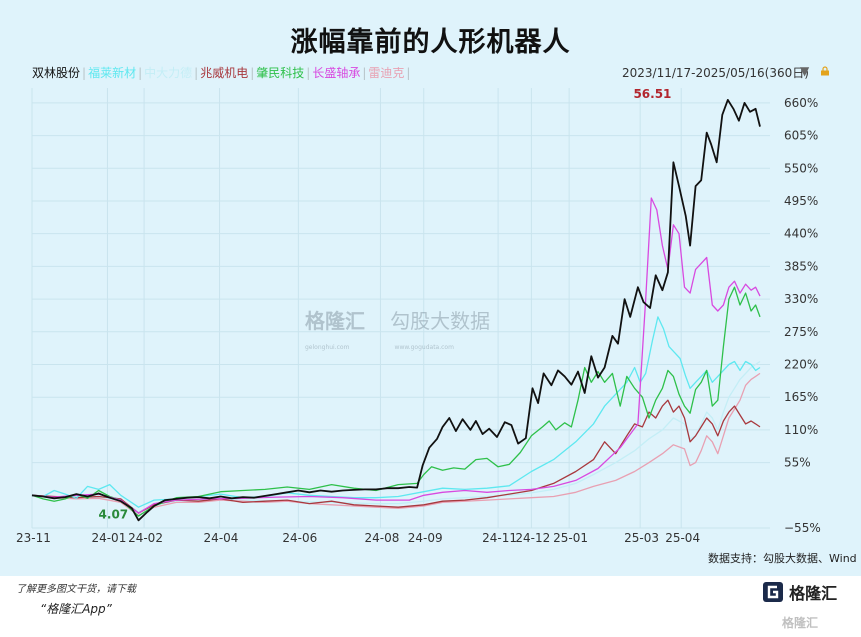 This screenshot has height=637, width=861. Describe the element at coordinates (430, 42) in the screenshot. I see `chart-title: 涨幅靠前的人形机器人` at that location.